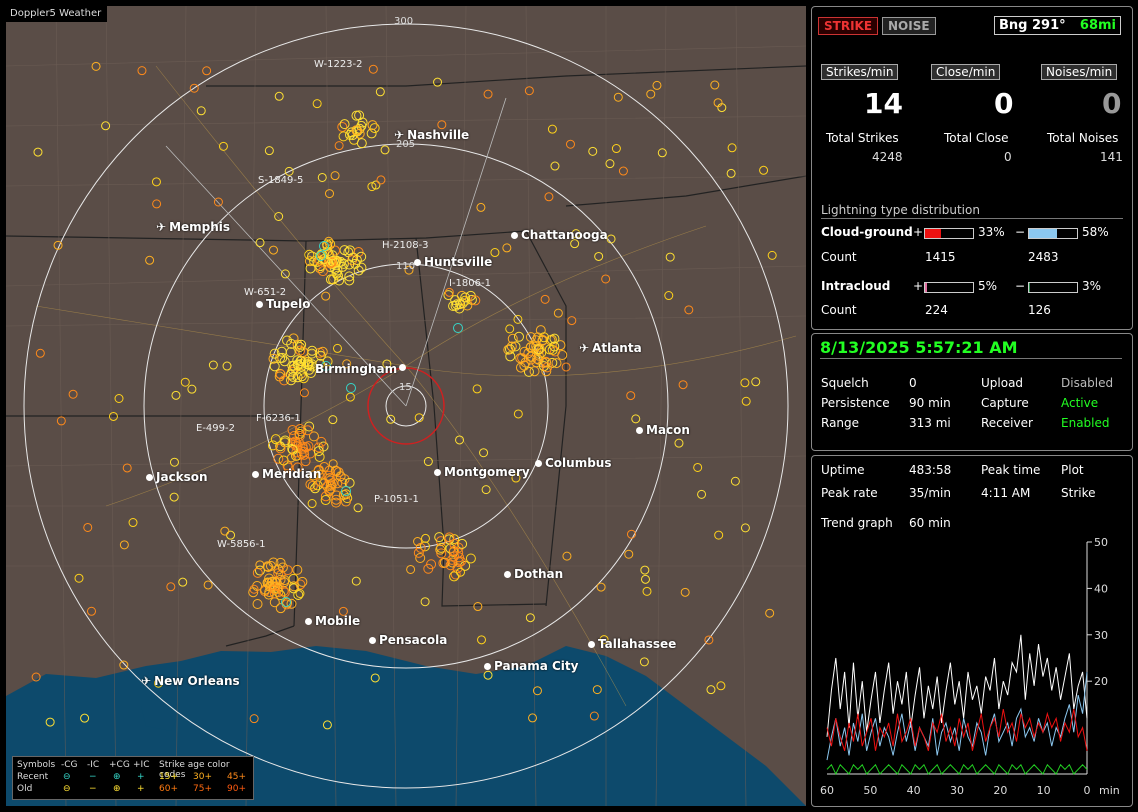 The width and height of the screenshot is (1138, 812). What do you see at coordinates (119, 765) in the screenshot?
I see `legend-header: +CG` at bounding box center [119, 765].